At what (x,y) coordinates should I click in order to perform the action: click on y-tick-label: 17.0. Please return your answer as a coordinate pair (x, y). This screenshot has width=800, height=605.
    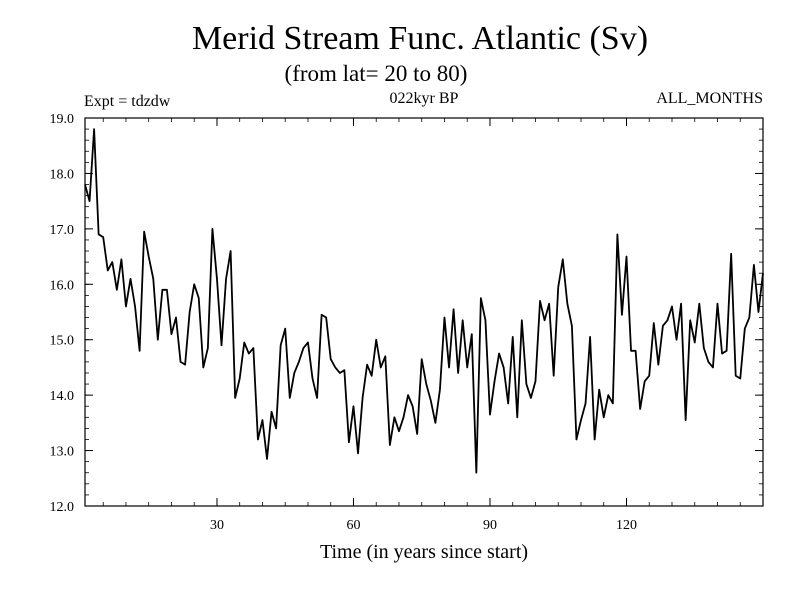
    Looking at the image, I should click on (62, 230).